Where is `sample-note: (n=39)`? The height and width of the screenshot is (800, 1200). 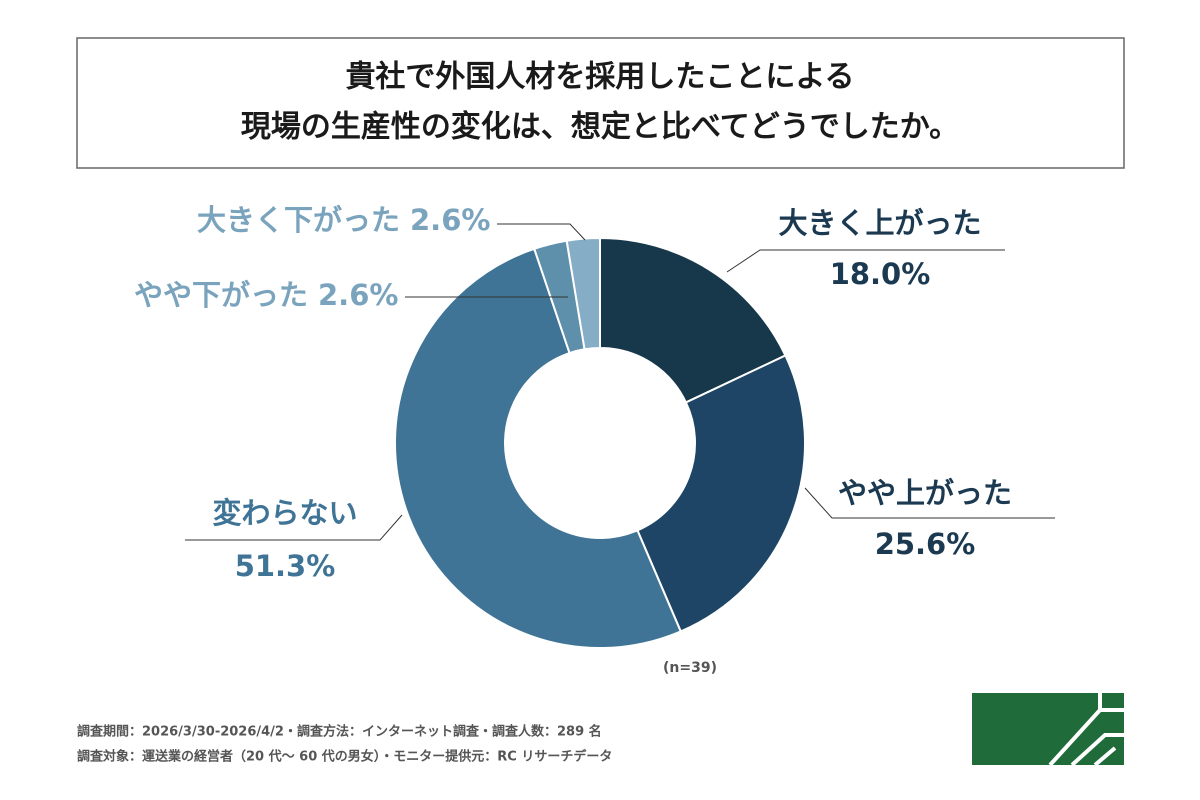
sample-note: (n=39) is located at coordinates (690, 668).